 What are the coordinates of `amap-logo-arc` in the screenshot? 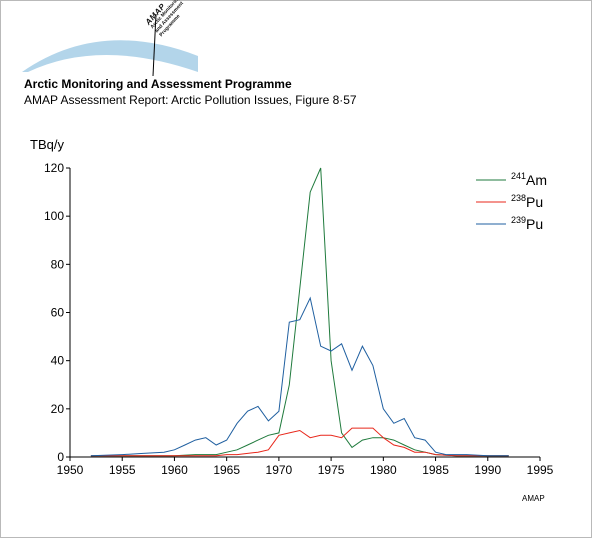 It's located at (110, 45).